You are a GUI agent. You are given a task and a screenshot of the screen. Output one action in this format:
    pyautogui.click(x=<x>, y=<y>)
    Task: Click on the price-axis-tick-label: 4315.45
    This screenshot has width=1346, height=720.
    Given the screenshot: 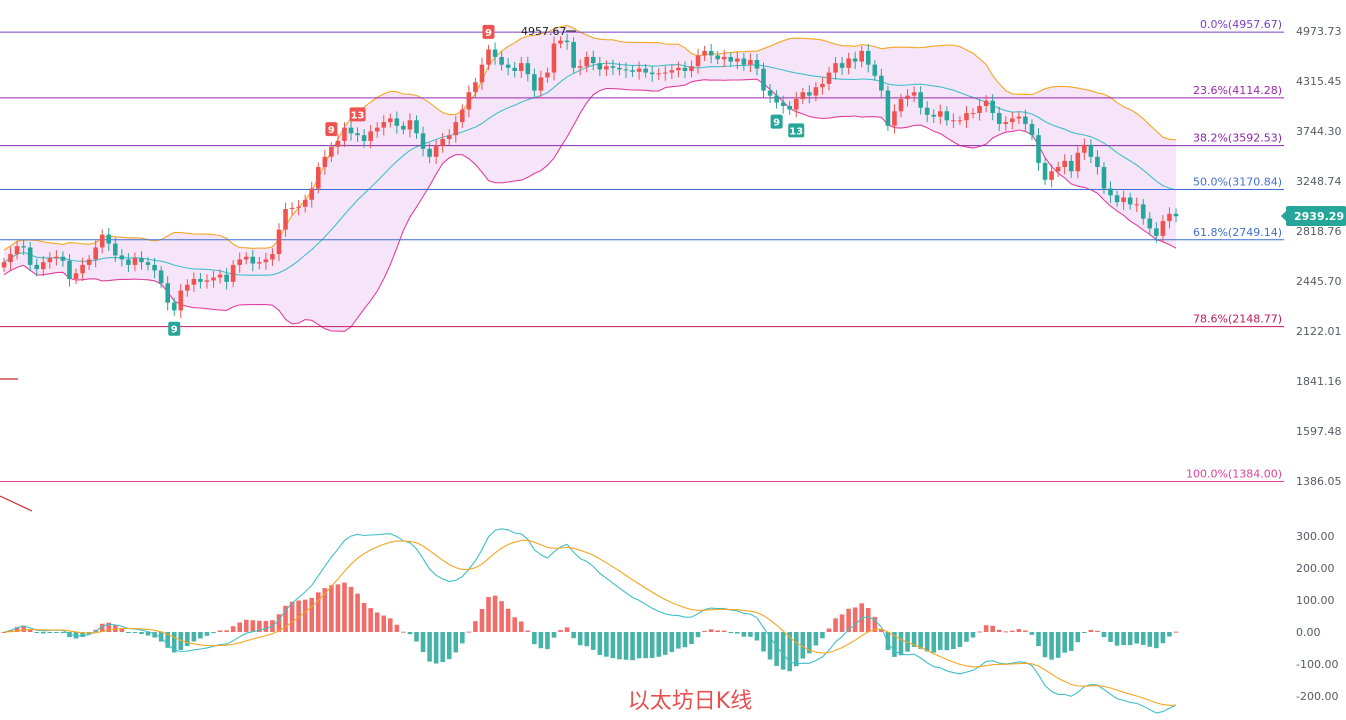 What is the action you would take?
    pyautogui.click(x=1319, y=81)
    